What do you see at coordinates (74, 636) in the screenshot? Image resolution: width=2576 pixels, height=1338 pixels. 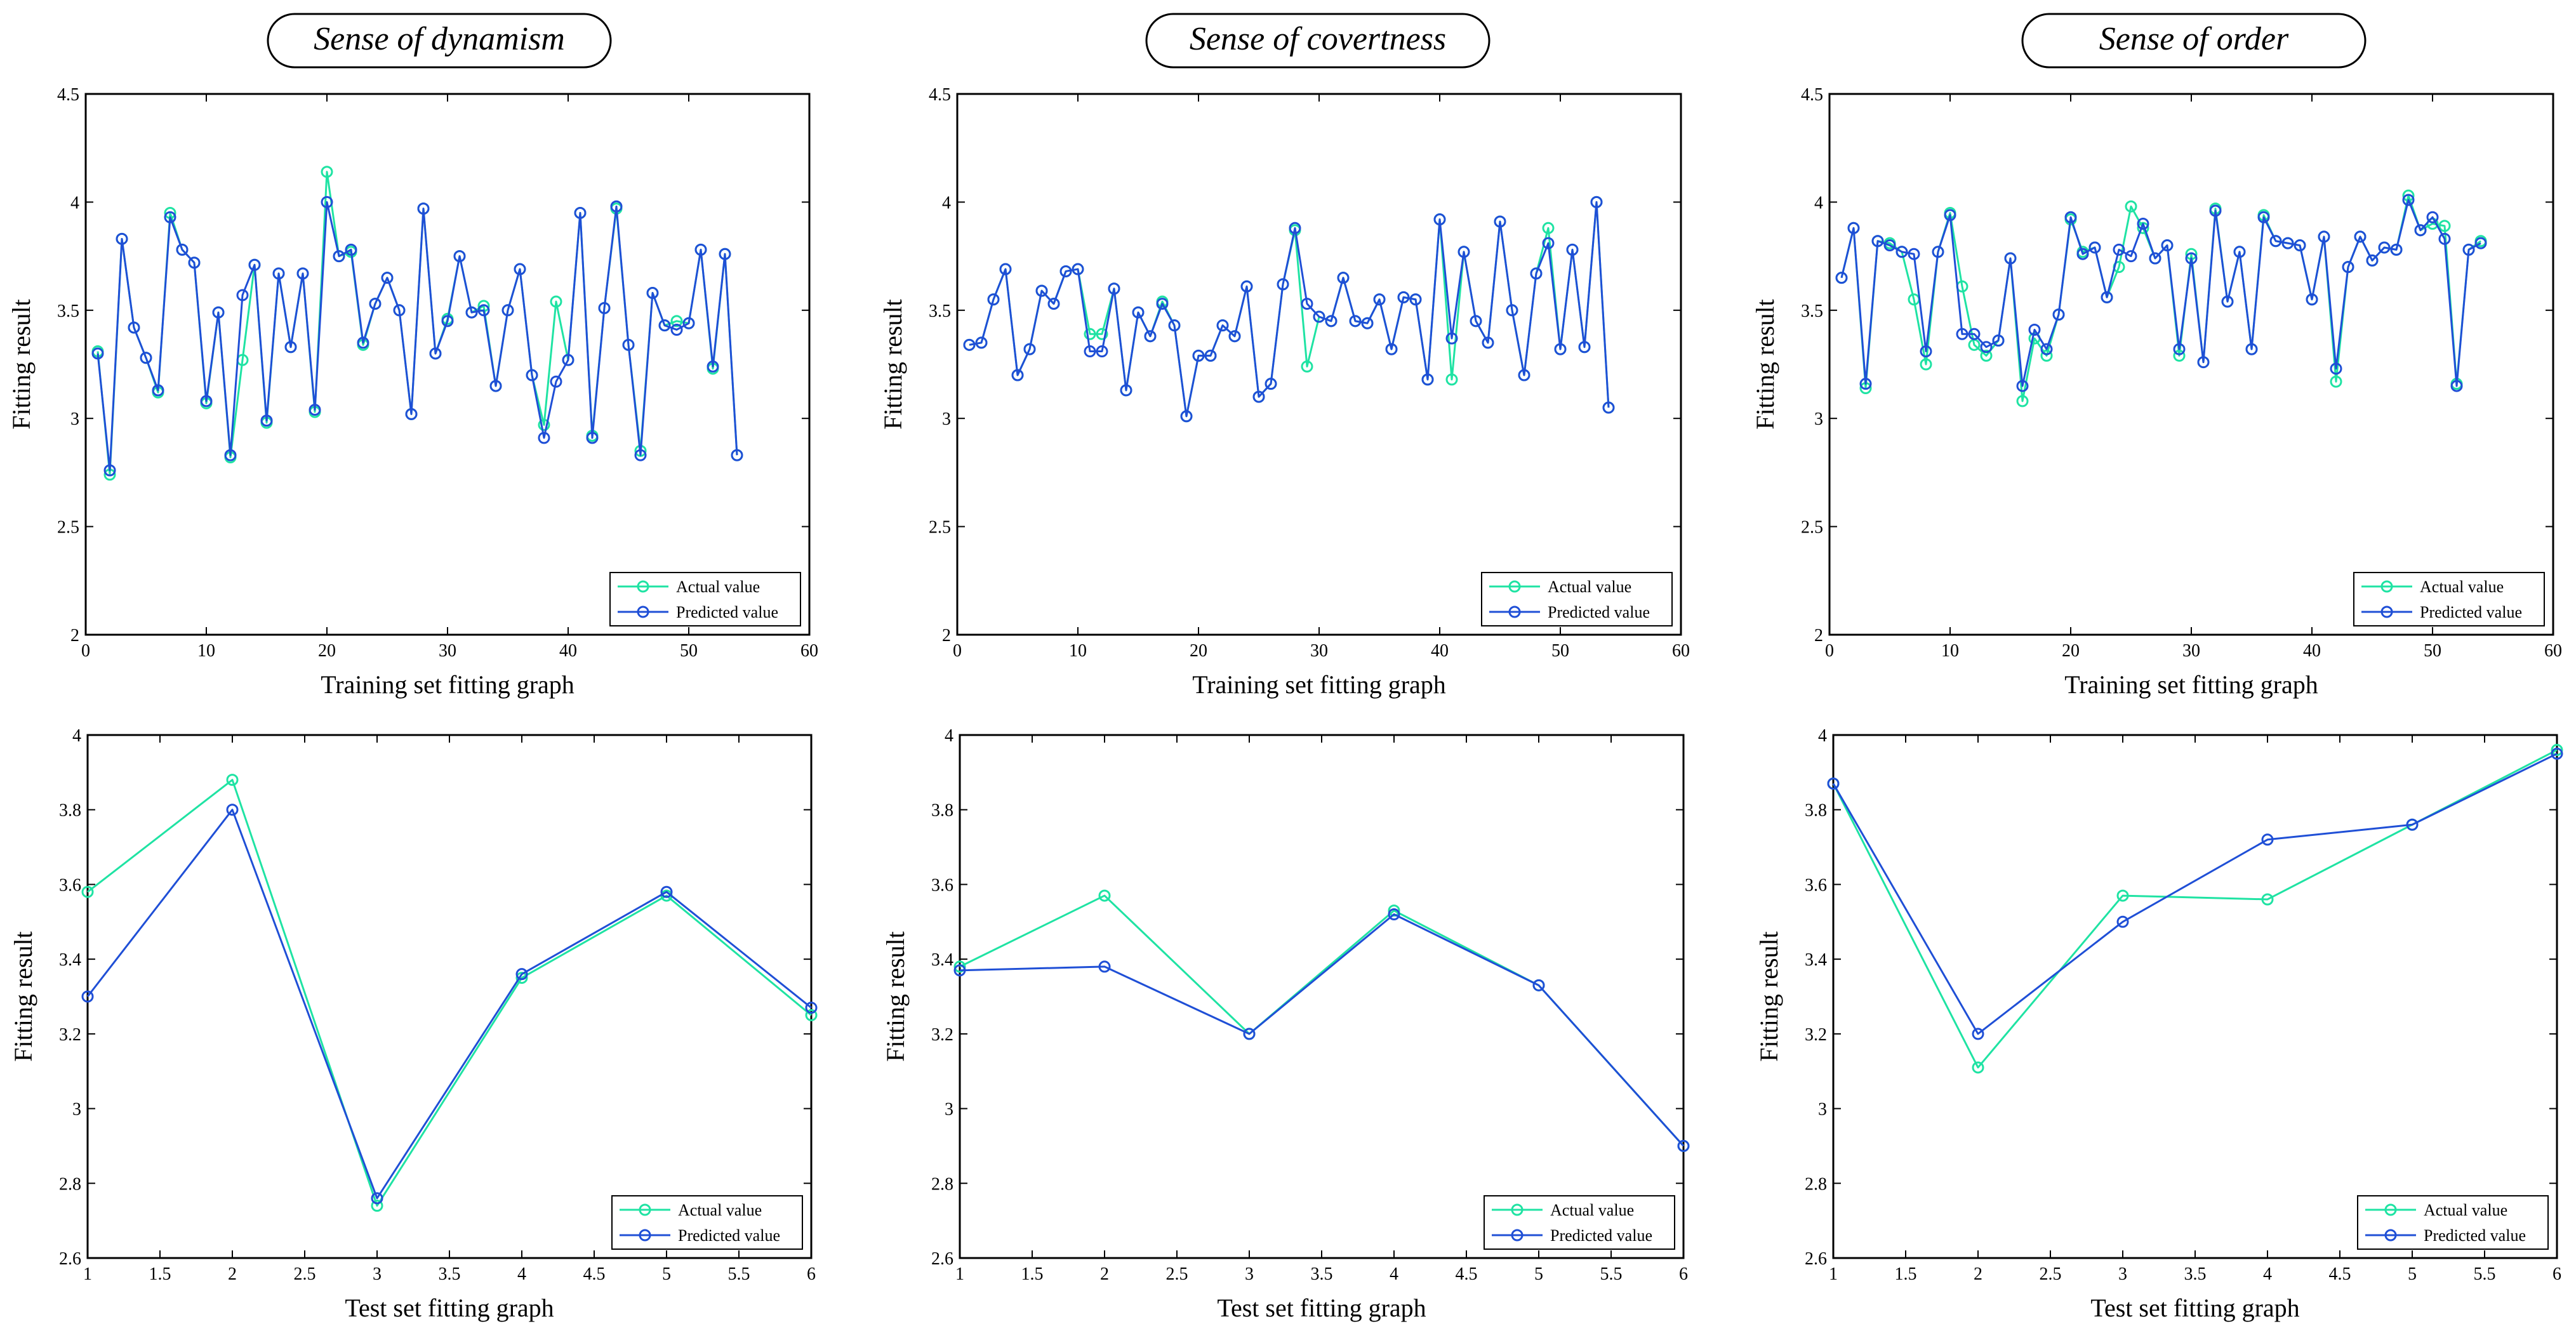 I see `y-tick-label: 2` at bounding box center [74, 636].